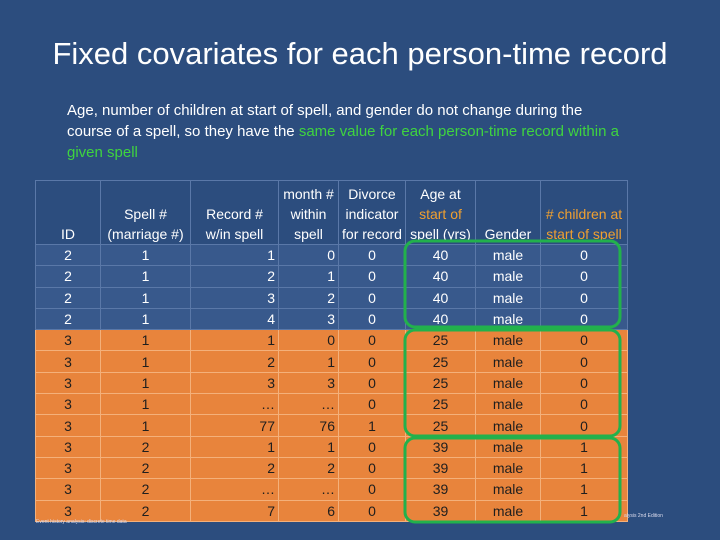 This screenshot has width=720, height=540. I want to click on table-row: 2 1 4 3 0 40 male 0, so click(331, 319).